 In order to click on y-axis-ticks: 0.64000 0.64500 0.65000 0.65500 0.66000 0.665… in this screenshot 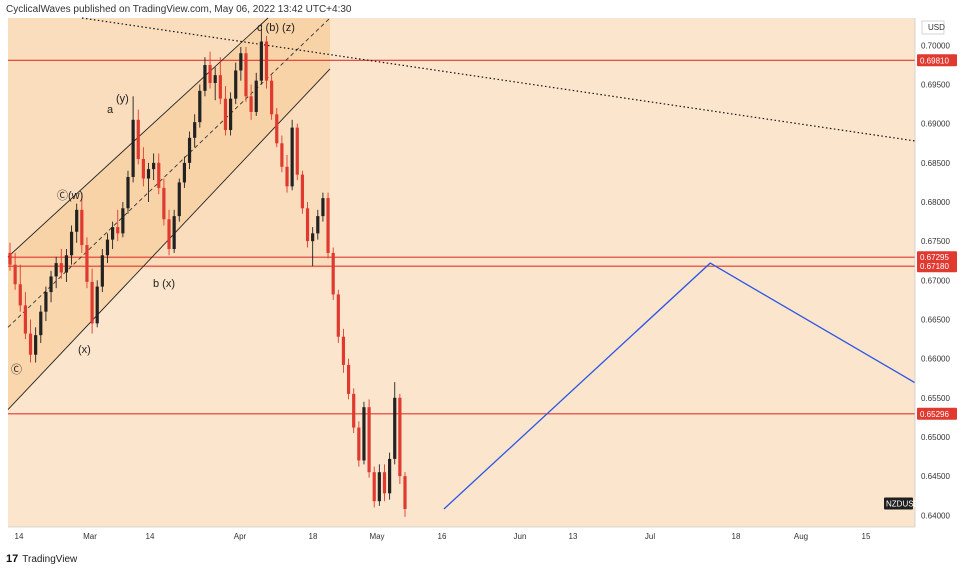, I will do `click(935, 280)`.